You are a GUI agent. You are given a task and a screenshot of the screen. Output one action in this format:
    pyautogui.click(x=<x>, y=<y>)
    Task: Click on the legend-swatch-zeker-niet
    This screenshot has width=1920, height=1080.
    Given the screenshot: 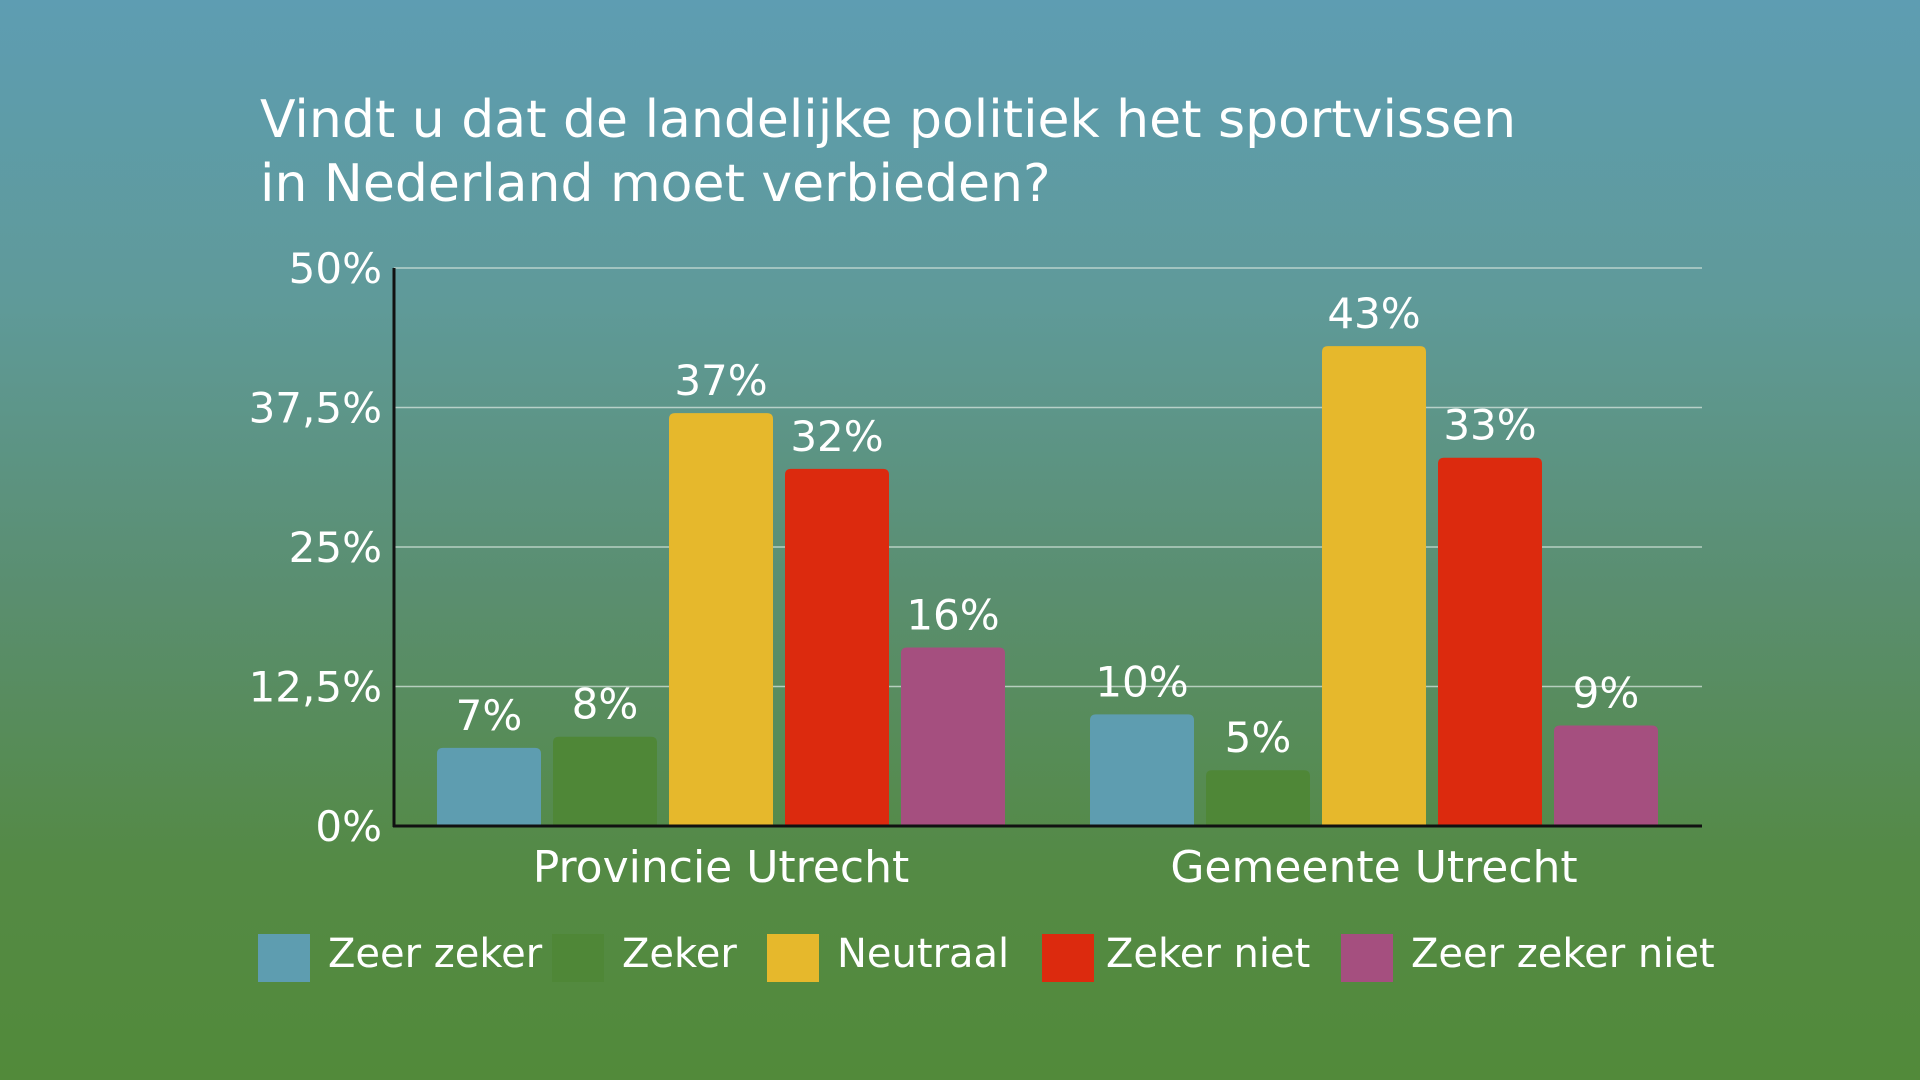 What is the action you would take?
    pyautogui.click(x=1068, y=958)
    